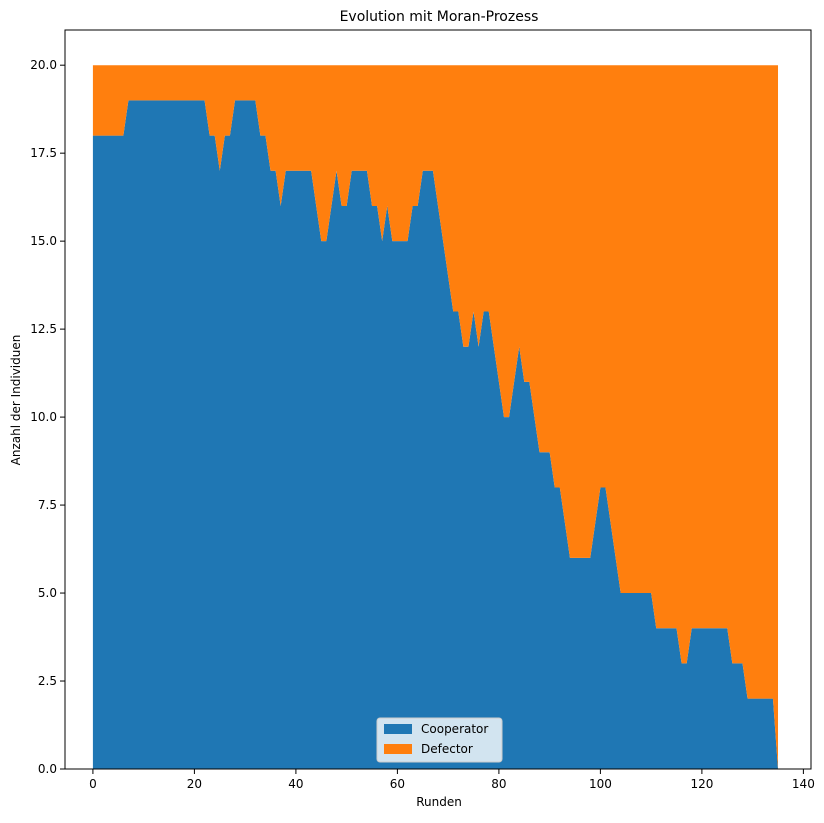 Image resolution: width=824 pixels, height=823 pixels. What do you see at coordinates (439, 17) in the screenshot?
I see `chart-title: Evolution mit Moran-Prozess` at bounding box center [439, 17].